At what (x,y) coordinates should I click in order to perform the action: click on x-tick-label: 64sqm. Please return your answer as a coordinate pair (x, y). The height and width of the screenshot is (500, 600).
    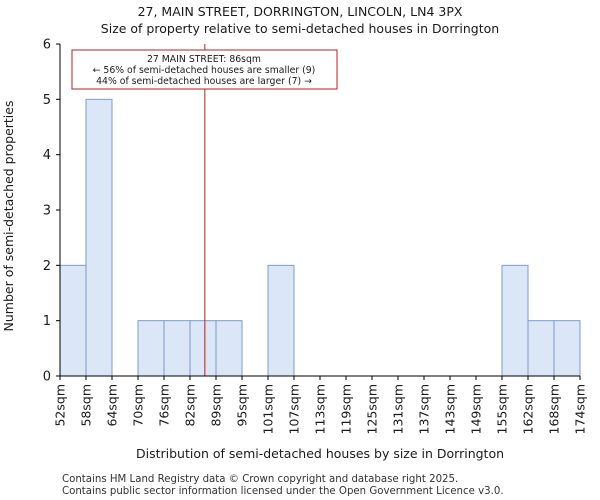
    Looking at the image, I should click on (112, 405).